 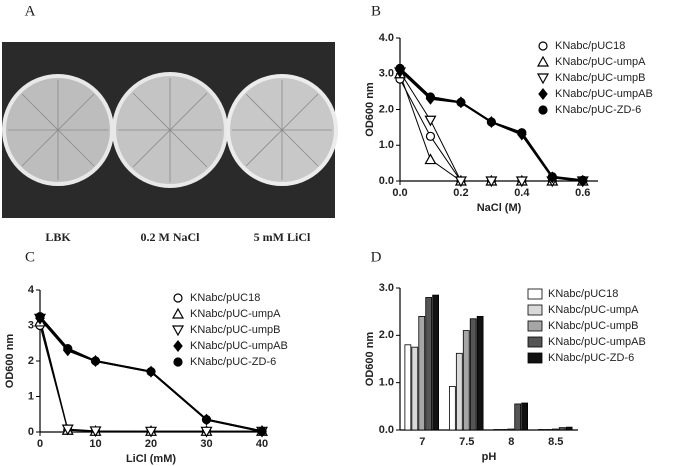 What do you see at coordinates (555, 442) in the screenshot?
I see `x-tick-label: 8.5` at bounding box center [555, 442].